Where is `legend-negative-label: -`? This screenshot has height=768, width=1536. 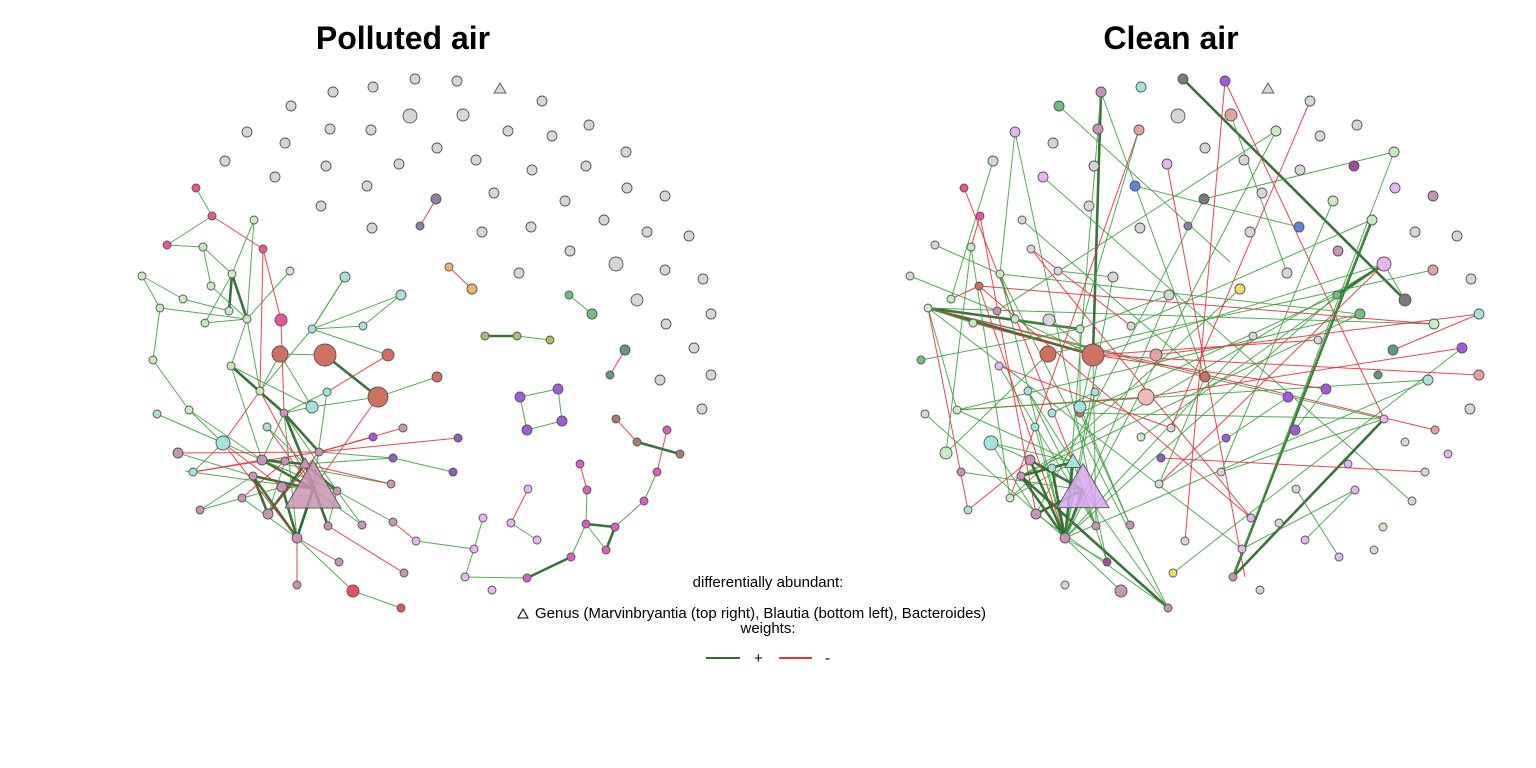 legend-negative-label: - is located at coordinates (827, 658).